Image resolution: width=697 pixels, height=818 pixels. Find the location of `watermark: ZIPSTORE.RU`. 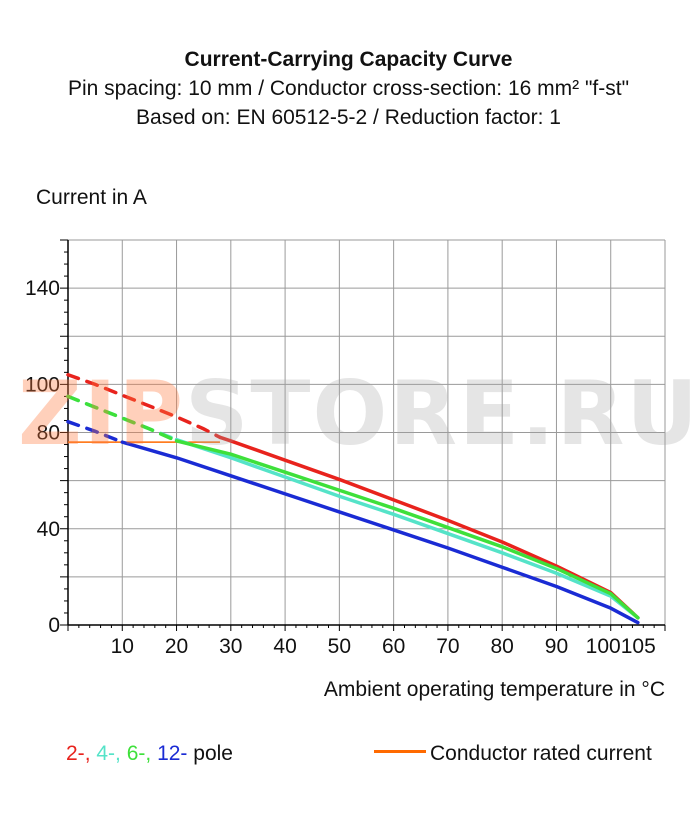

watermark: ZIPSTORE.RU is located at coordinates (357, 413).